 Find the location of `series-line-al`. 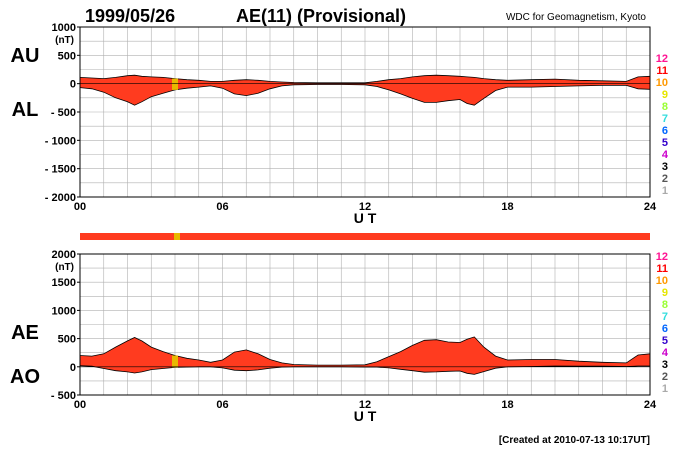

series-line-al is located at coordinates (365, 95).